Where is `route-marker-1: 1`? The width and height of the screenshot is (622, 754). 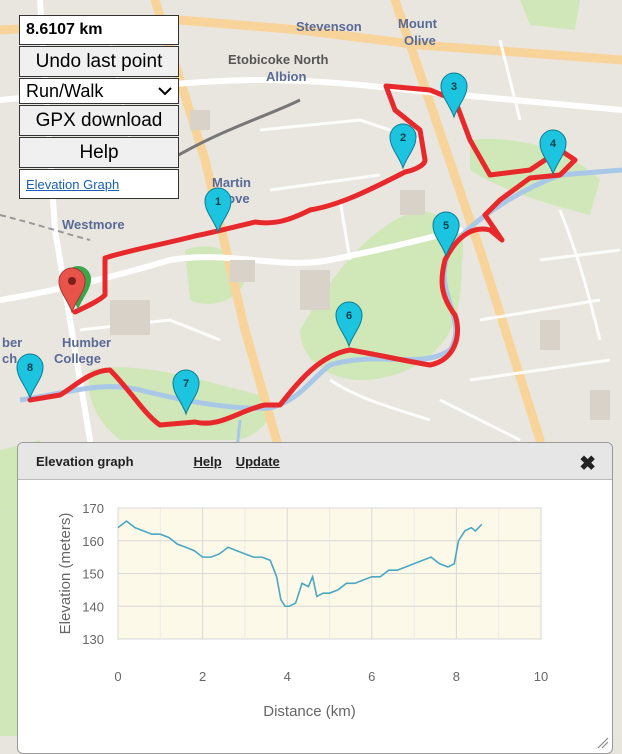
route-marker-1: 1 is located at coordinates (218, 210).